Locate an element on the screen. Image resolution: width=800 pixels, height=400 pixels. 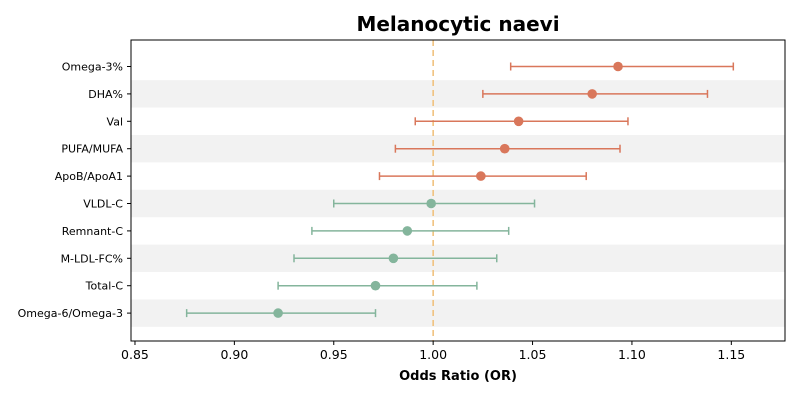
y-tick-label: VLDL-C is located at coordinates (103, 204).